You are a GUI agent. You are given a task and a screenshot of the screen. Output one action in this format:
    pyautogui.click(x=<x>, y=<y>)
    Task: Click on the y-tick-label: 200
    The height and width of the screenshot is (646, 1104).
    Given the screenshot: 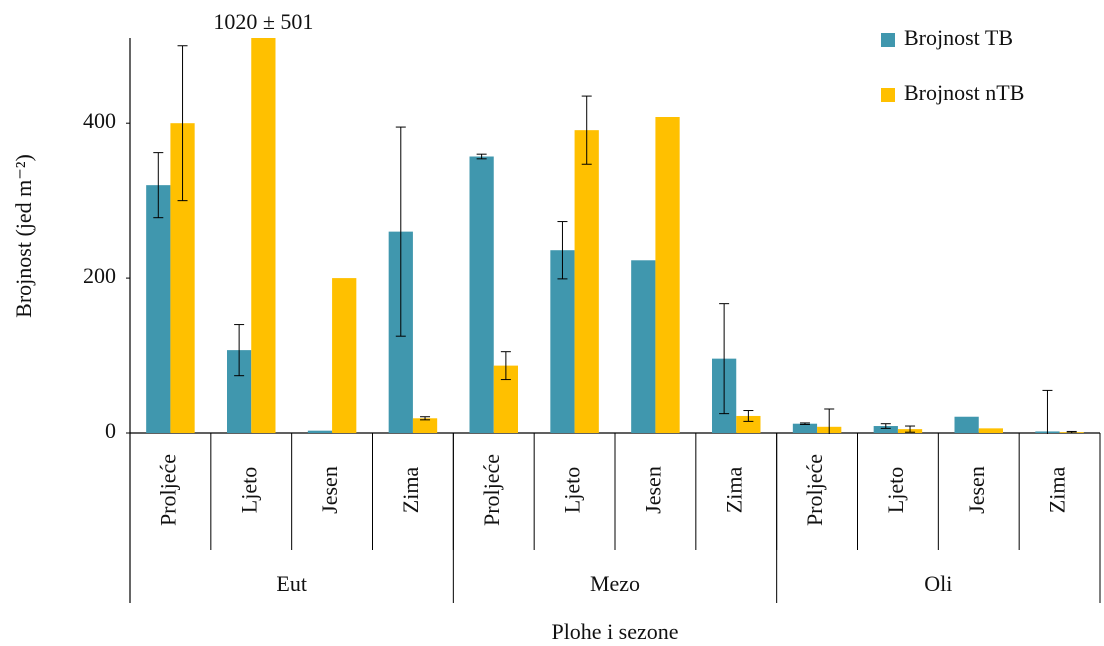 What is the action you would take?
    pyautogui.click(x=99, y=275)
    